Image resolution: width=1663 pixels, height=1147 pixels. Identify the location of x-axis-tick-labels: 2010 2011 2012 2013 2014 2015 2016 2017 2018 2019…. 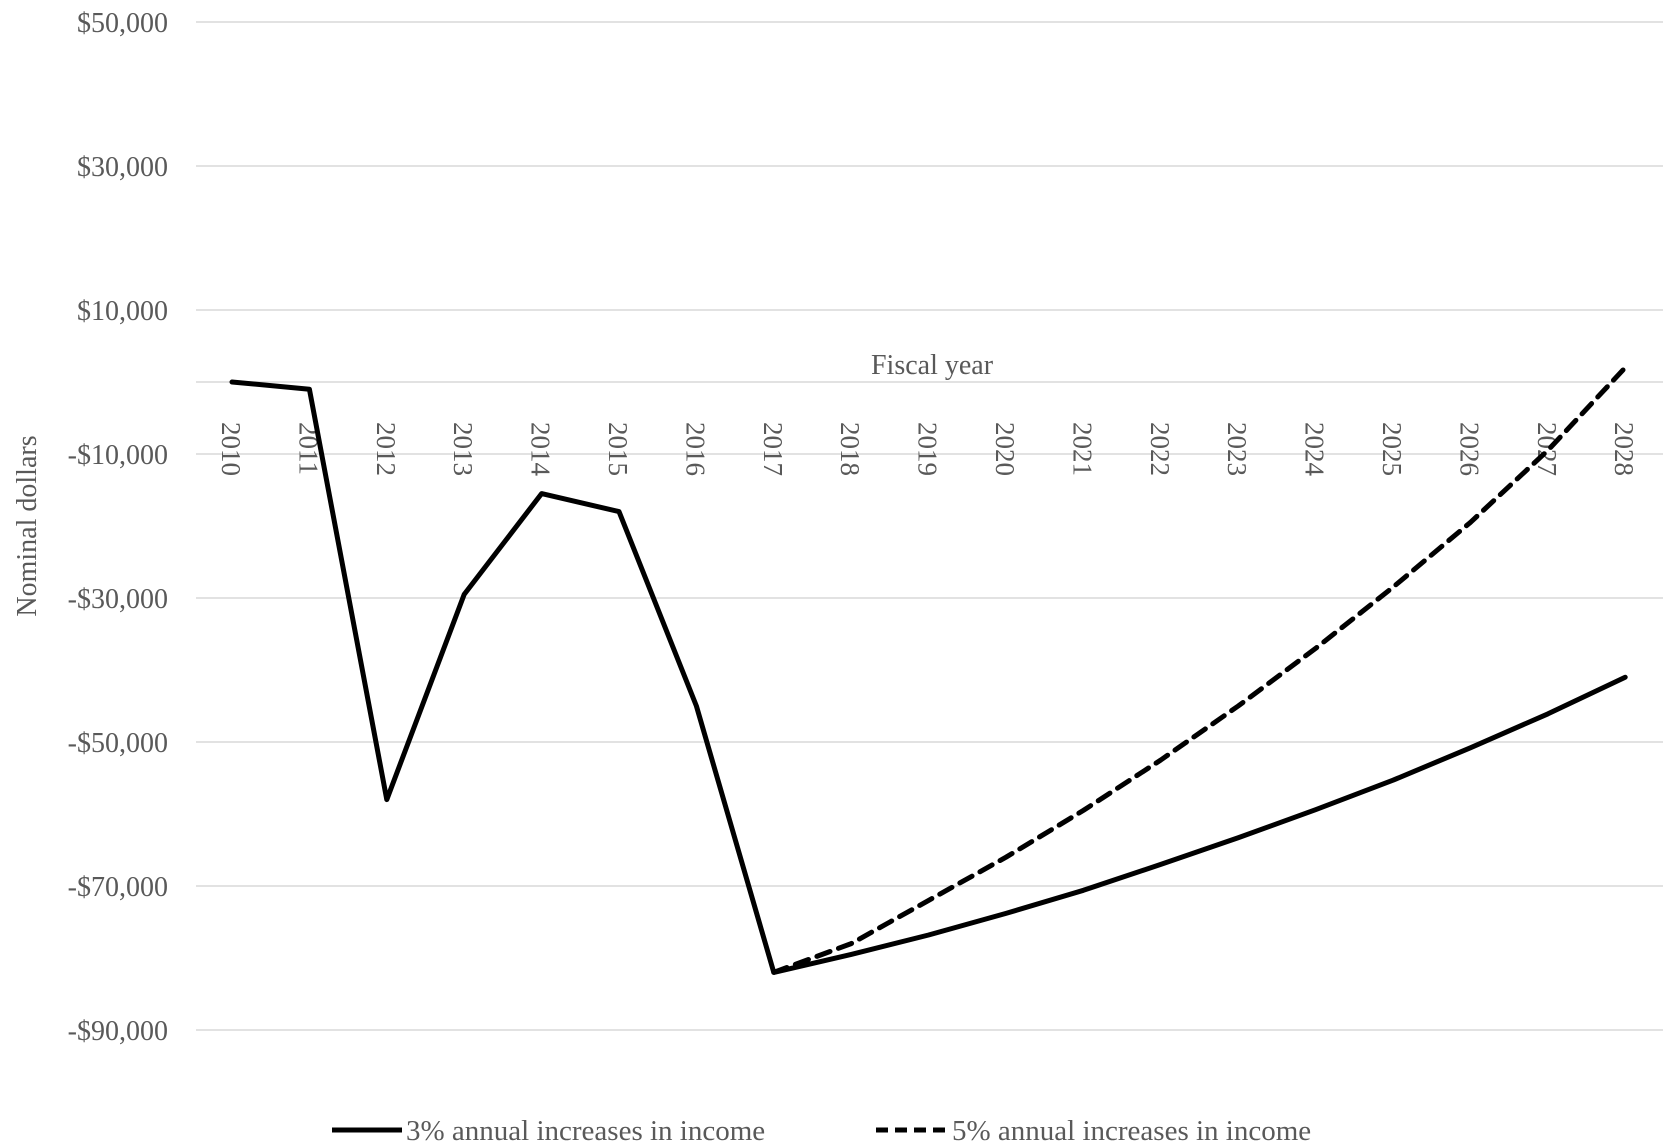
(927, 449).